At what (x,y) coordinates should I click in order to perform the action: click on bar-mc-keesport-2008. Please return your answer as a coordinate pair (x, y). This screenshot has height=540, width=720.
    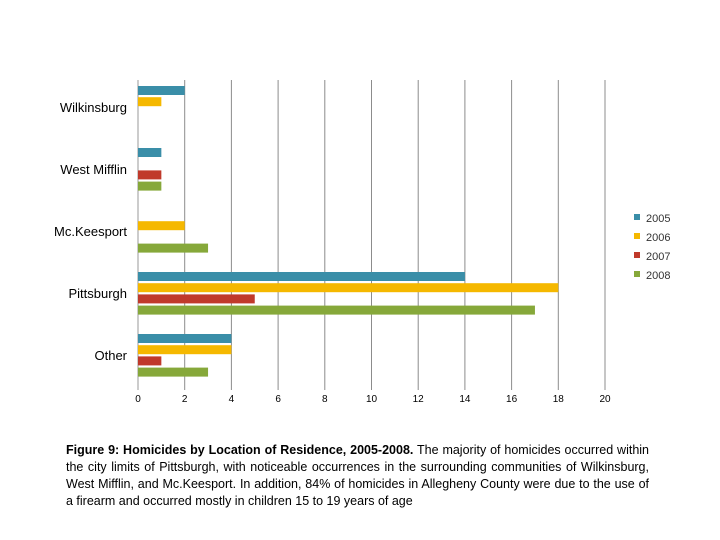
    Looking at the image, I should click on (173, 248).